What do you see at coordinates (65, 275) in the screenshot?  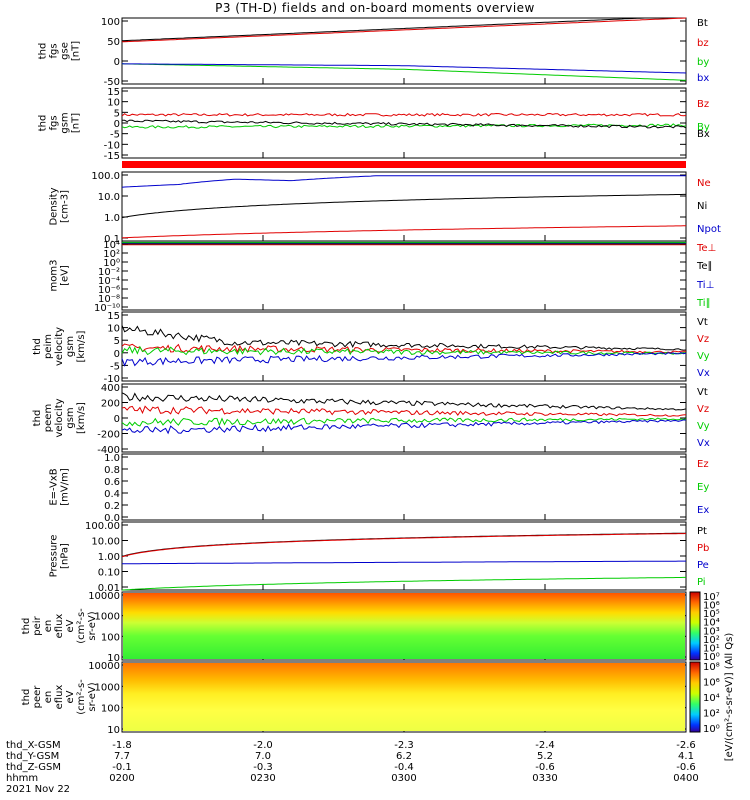 I see `y-axis-label: [eV]` at bounding box center [65, 275].